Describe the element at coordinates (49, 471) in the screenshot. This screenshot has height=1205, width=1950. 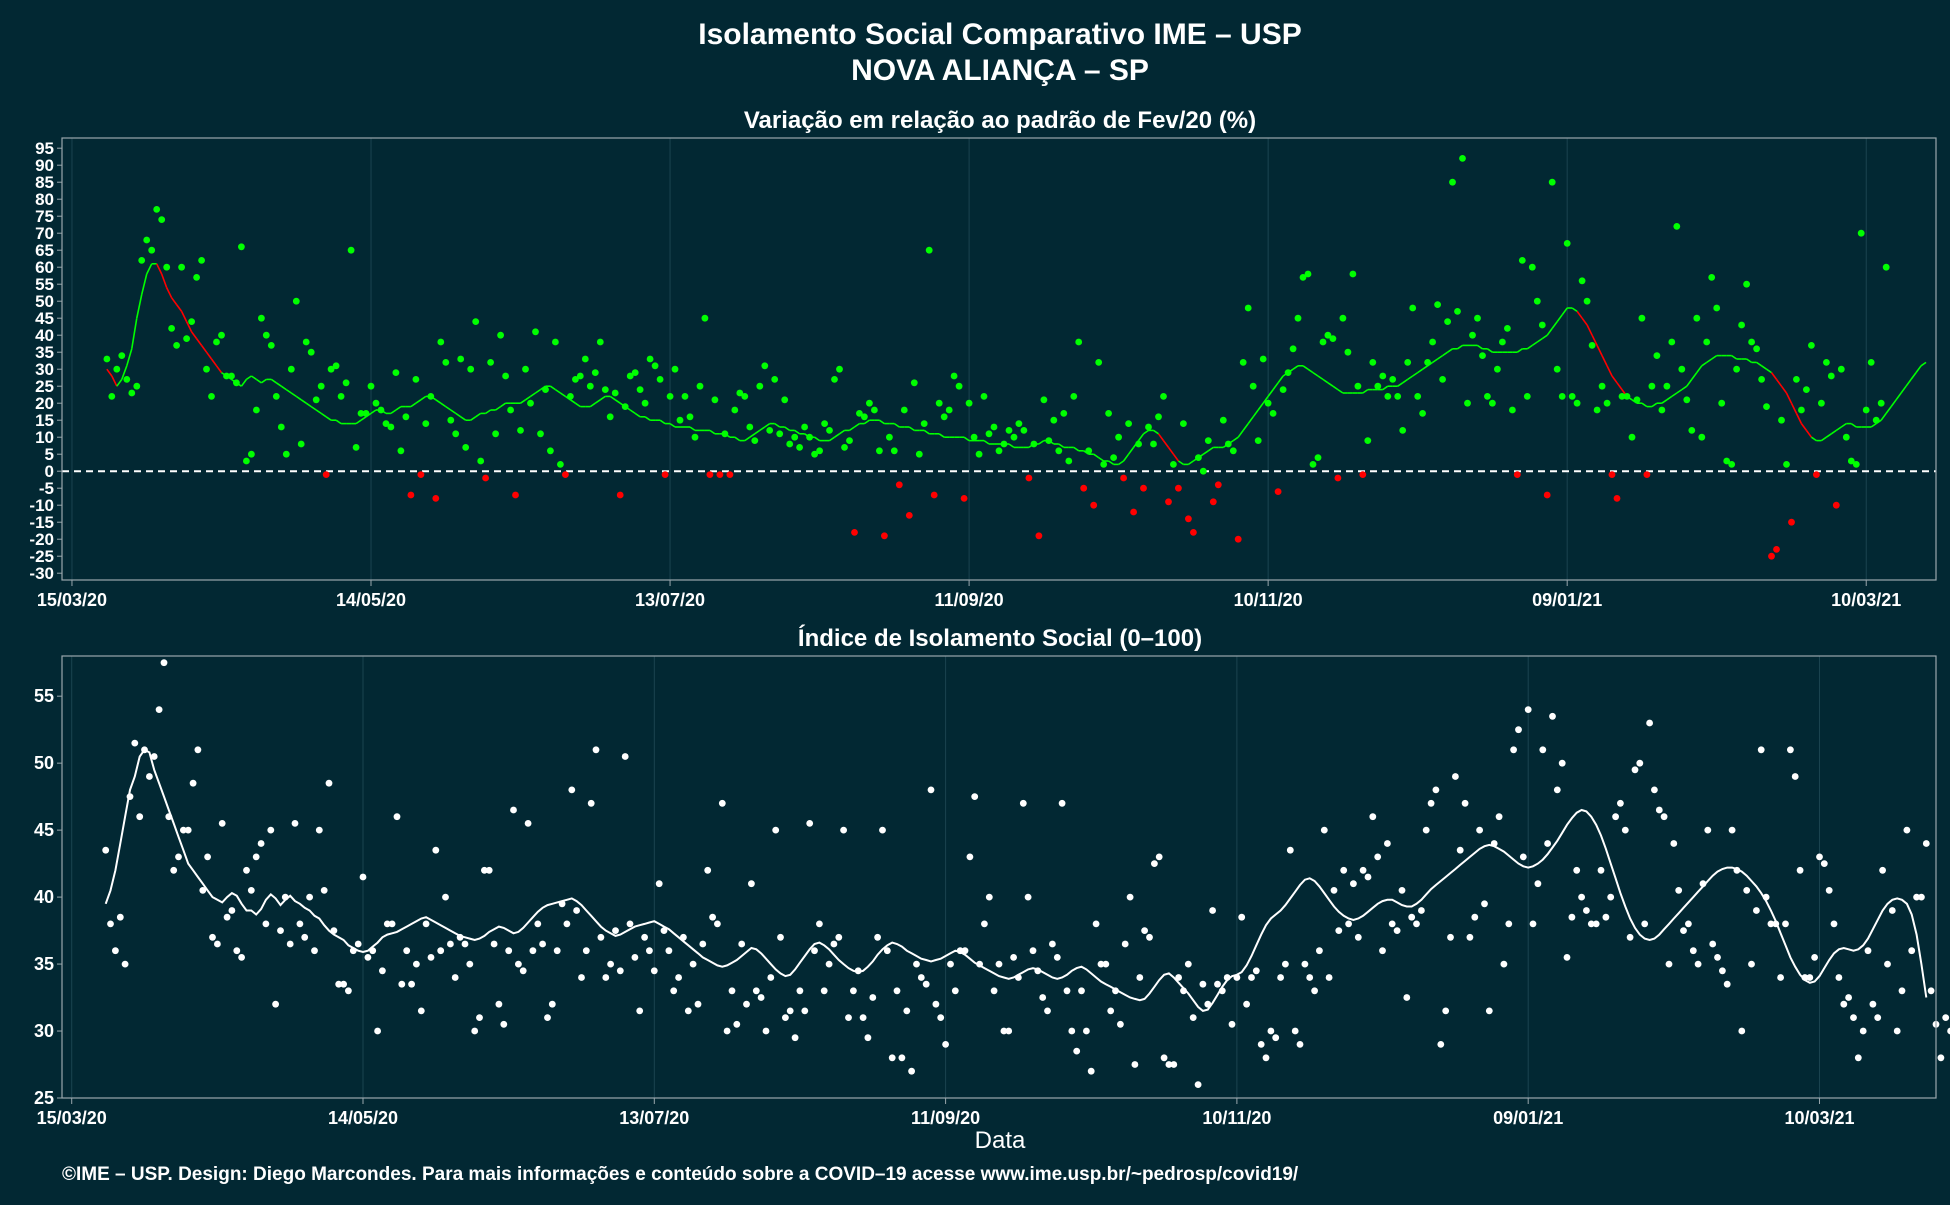
I see `chart1-ytick-label: 0` at that location.